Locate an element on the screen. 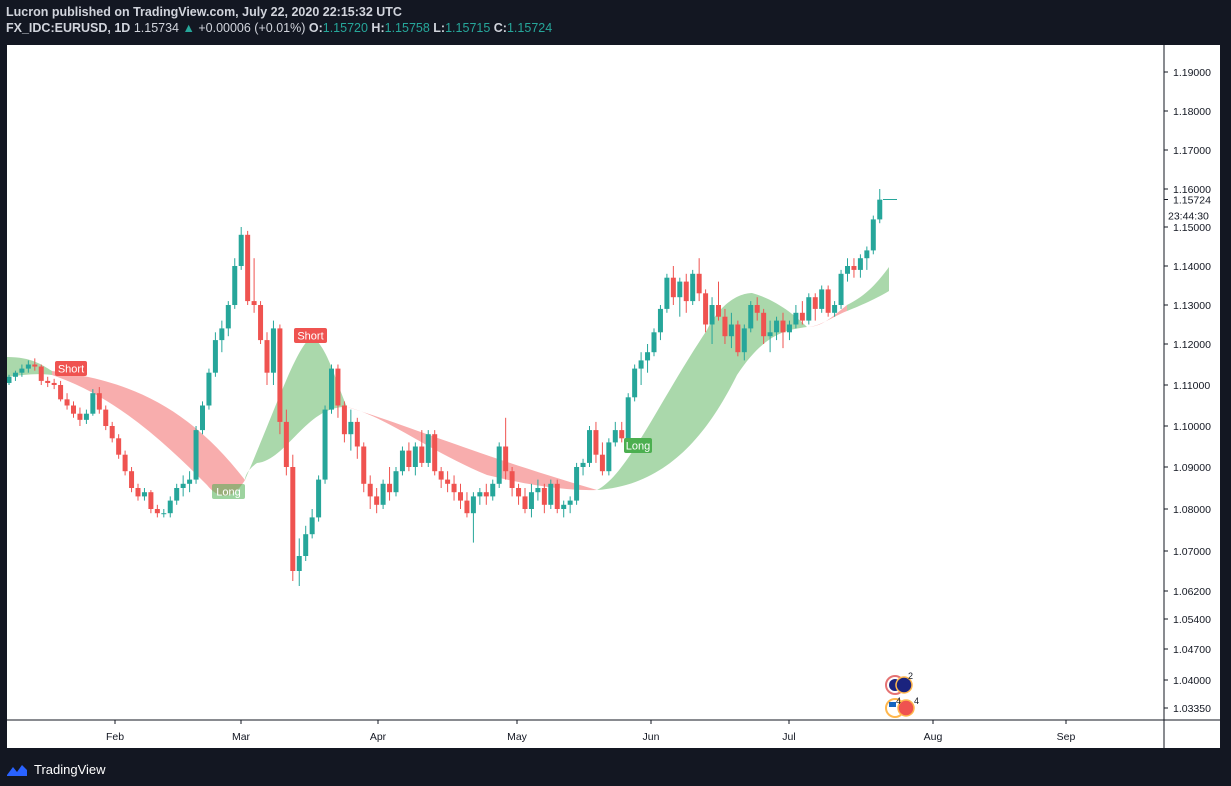 The width and height of the screenshot is (1231, 786). tradingview-logo: TradingView is located at coordinates (56, 769).